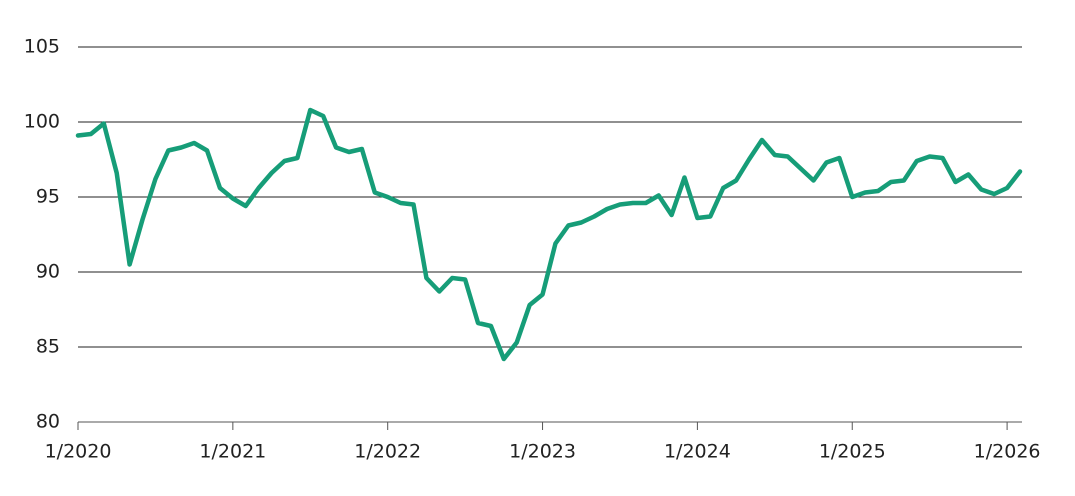 The width and height of the screenshot is (1075, 496). I want to click on y-tick-label: 90, so click(48, 272).